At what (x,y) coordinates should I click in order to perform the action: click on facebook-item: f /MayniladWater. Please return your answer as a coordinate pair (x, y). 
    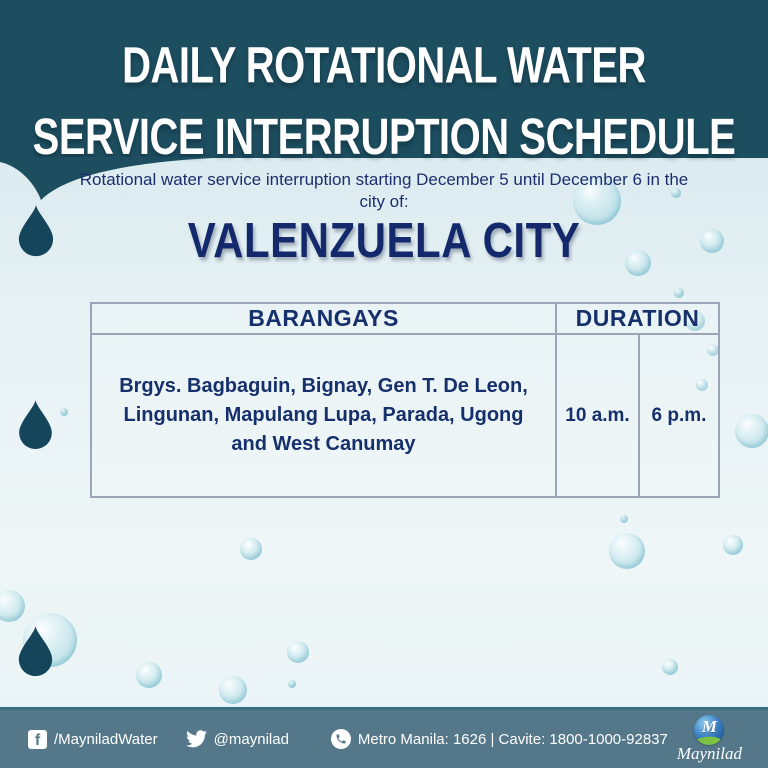
    Looking at the image, I should click on (93, 739).